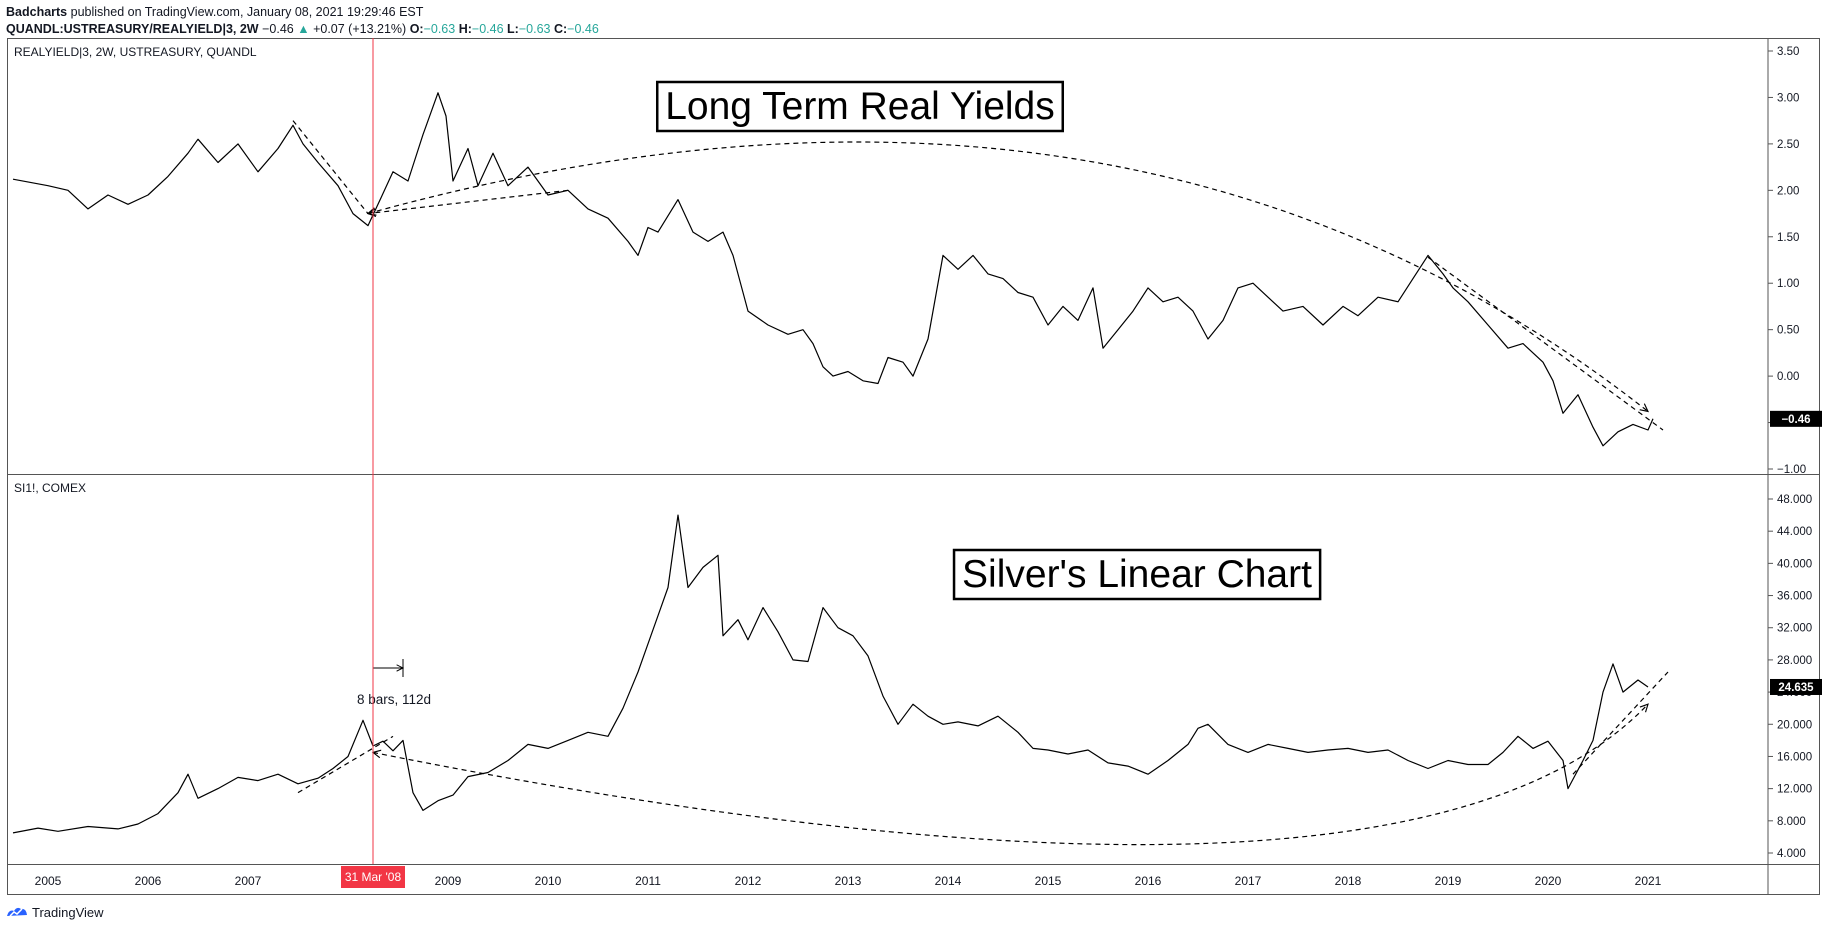 Image resolution: width=1828 pixels, height=930 pixels. I want to click on y-tick-label: 36.000, so click(1794, 597).